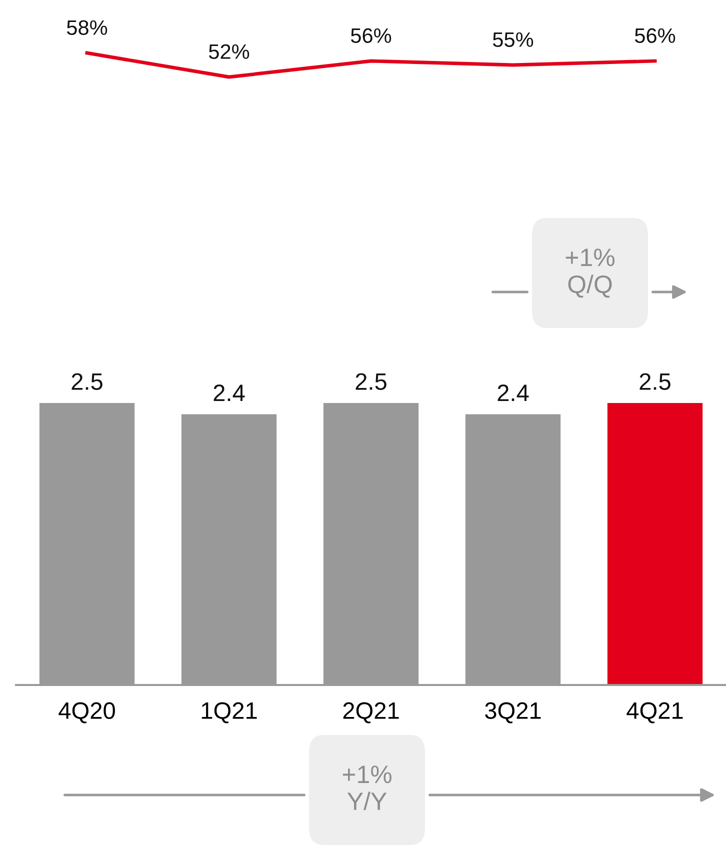 Image resolution: width=726 pixels, height=848 pixels. What do you see at coordinates (513, 39) in the screenshot?
I see `data-label: 55%` at bounding box center [513, 39].